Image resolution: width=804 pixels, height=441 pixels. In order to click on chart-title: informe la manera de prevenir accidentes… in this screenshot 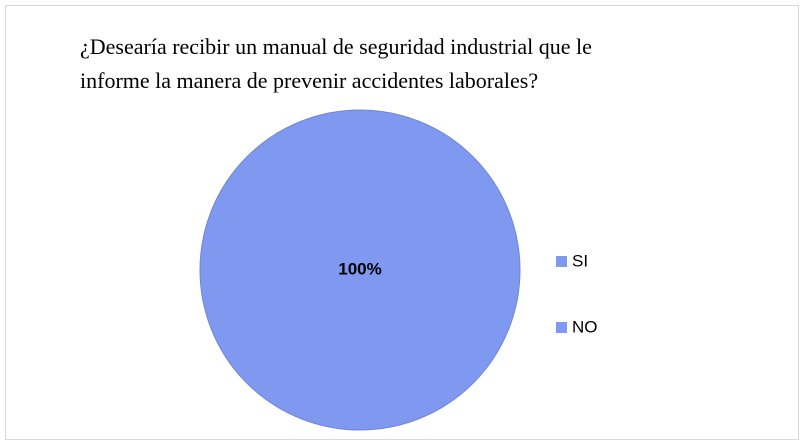, I will do `click(309, 80)`.